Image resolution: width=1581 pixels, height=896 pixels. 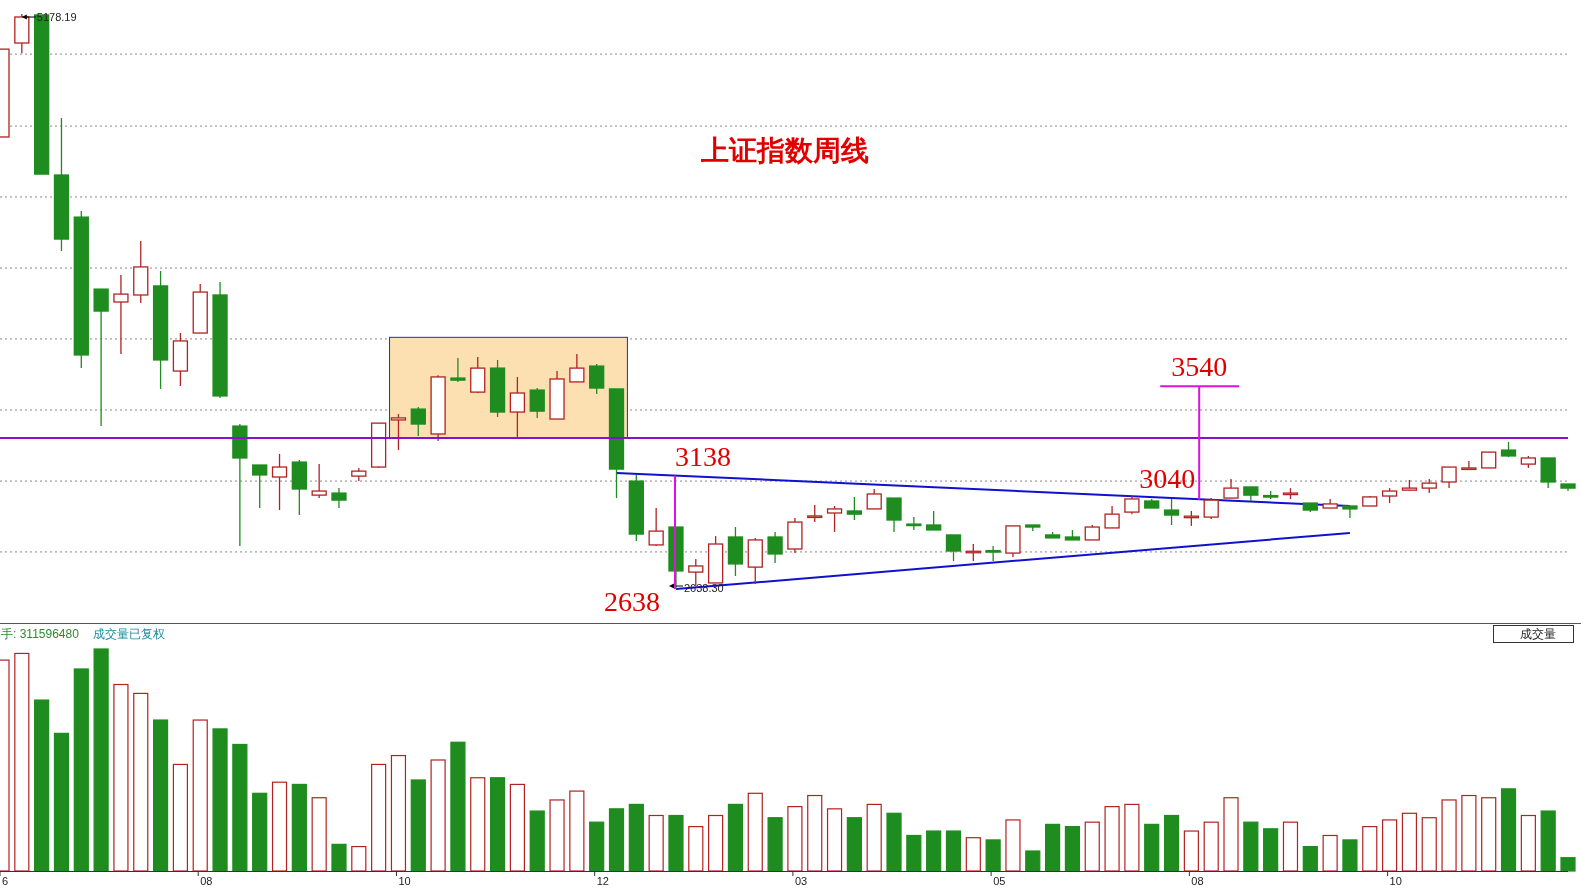 I want to click on annotation: 3540, so click(x=1199, y=367).